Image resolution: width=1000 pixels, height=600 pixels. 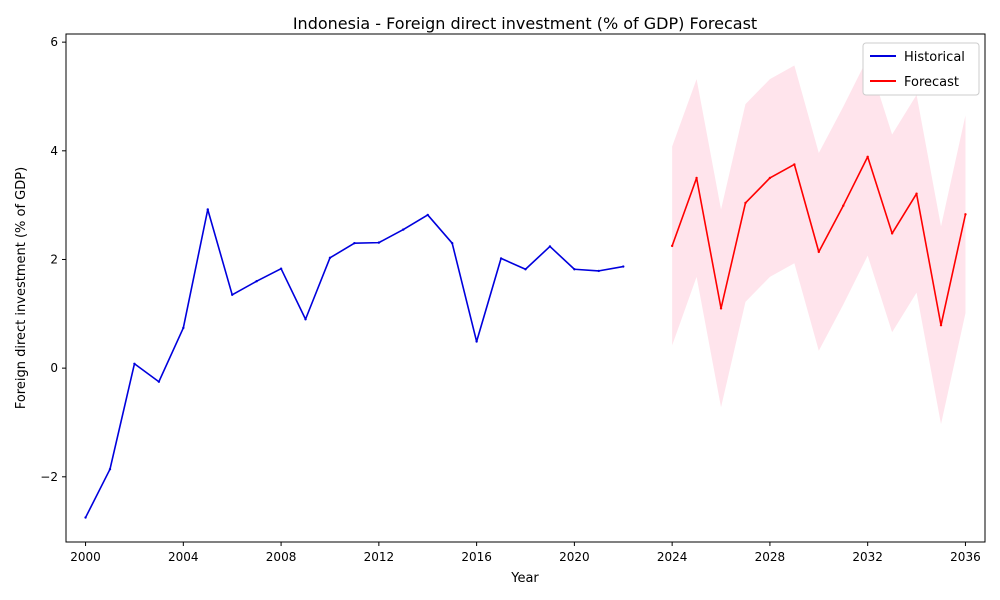 I want to click on x-tick-label: 2016, so click(x=476, y=557).